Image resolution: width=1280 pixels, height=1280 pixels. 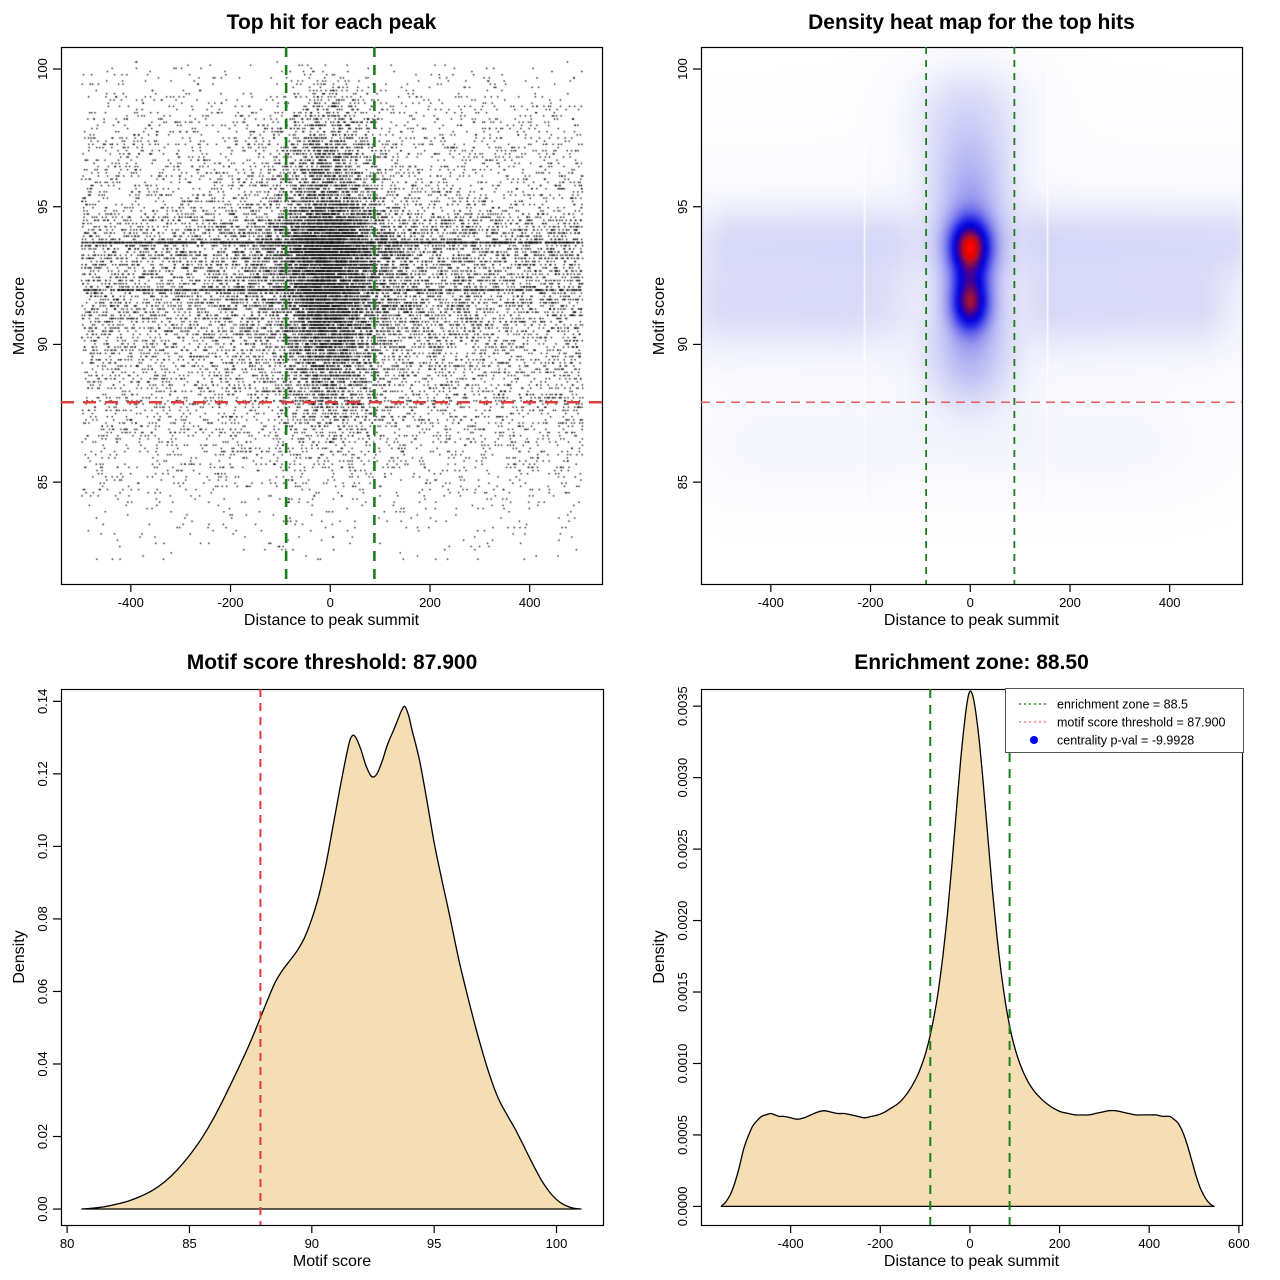 What do you see at coordinates (331, 22) in the screenshot?
I see `panel-title: Top hit for each peak` at bounding box center [331, 22].